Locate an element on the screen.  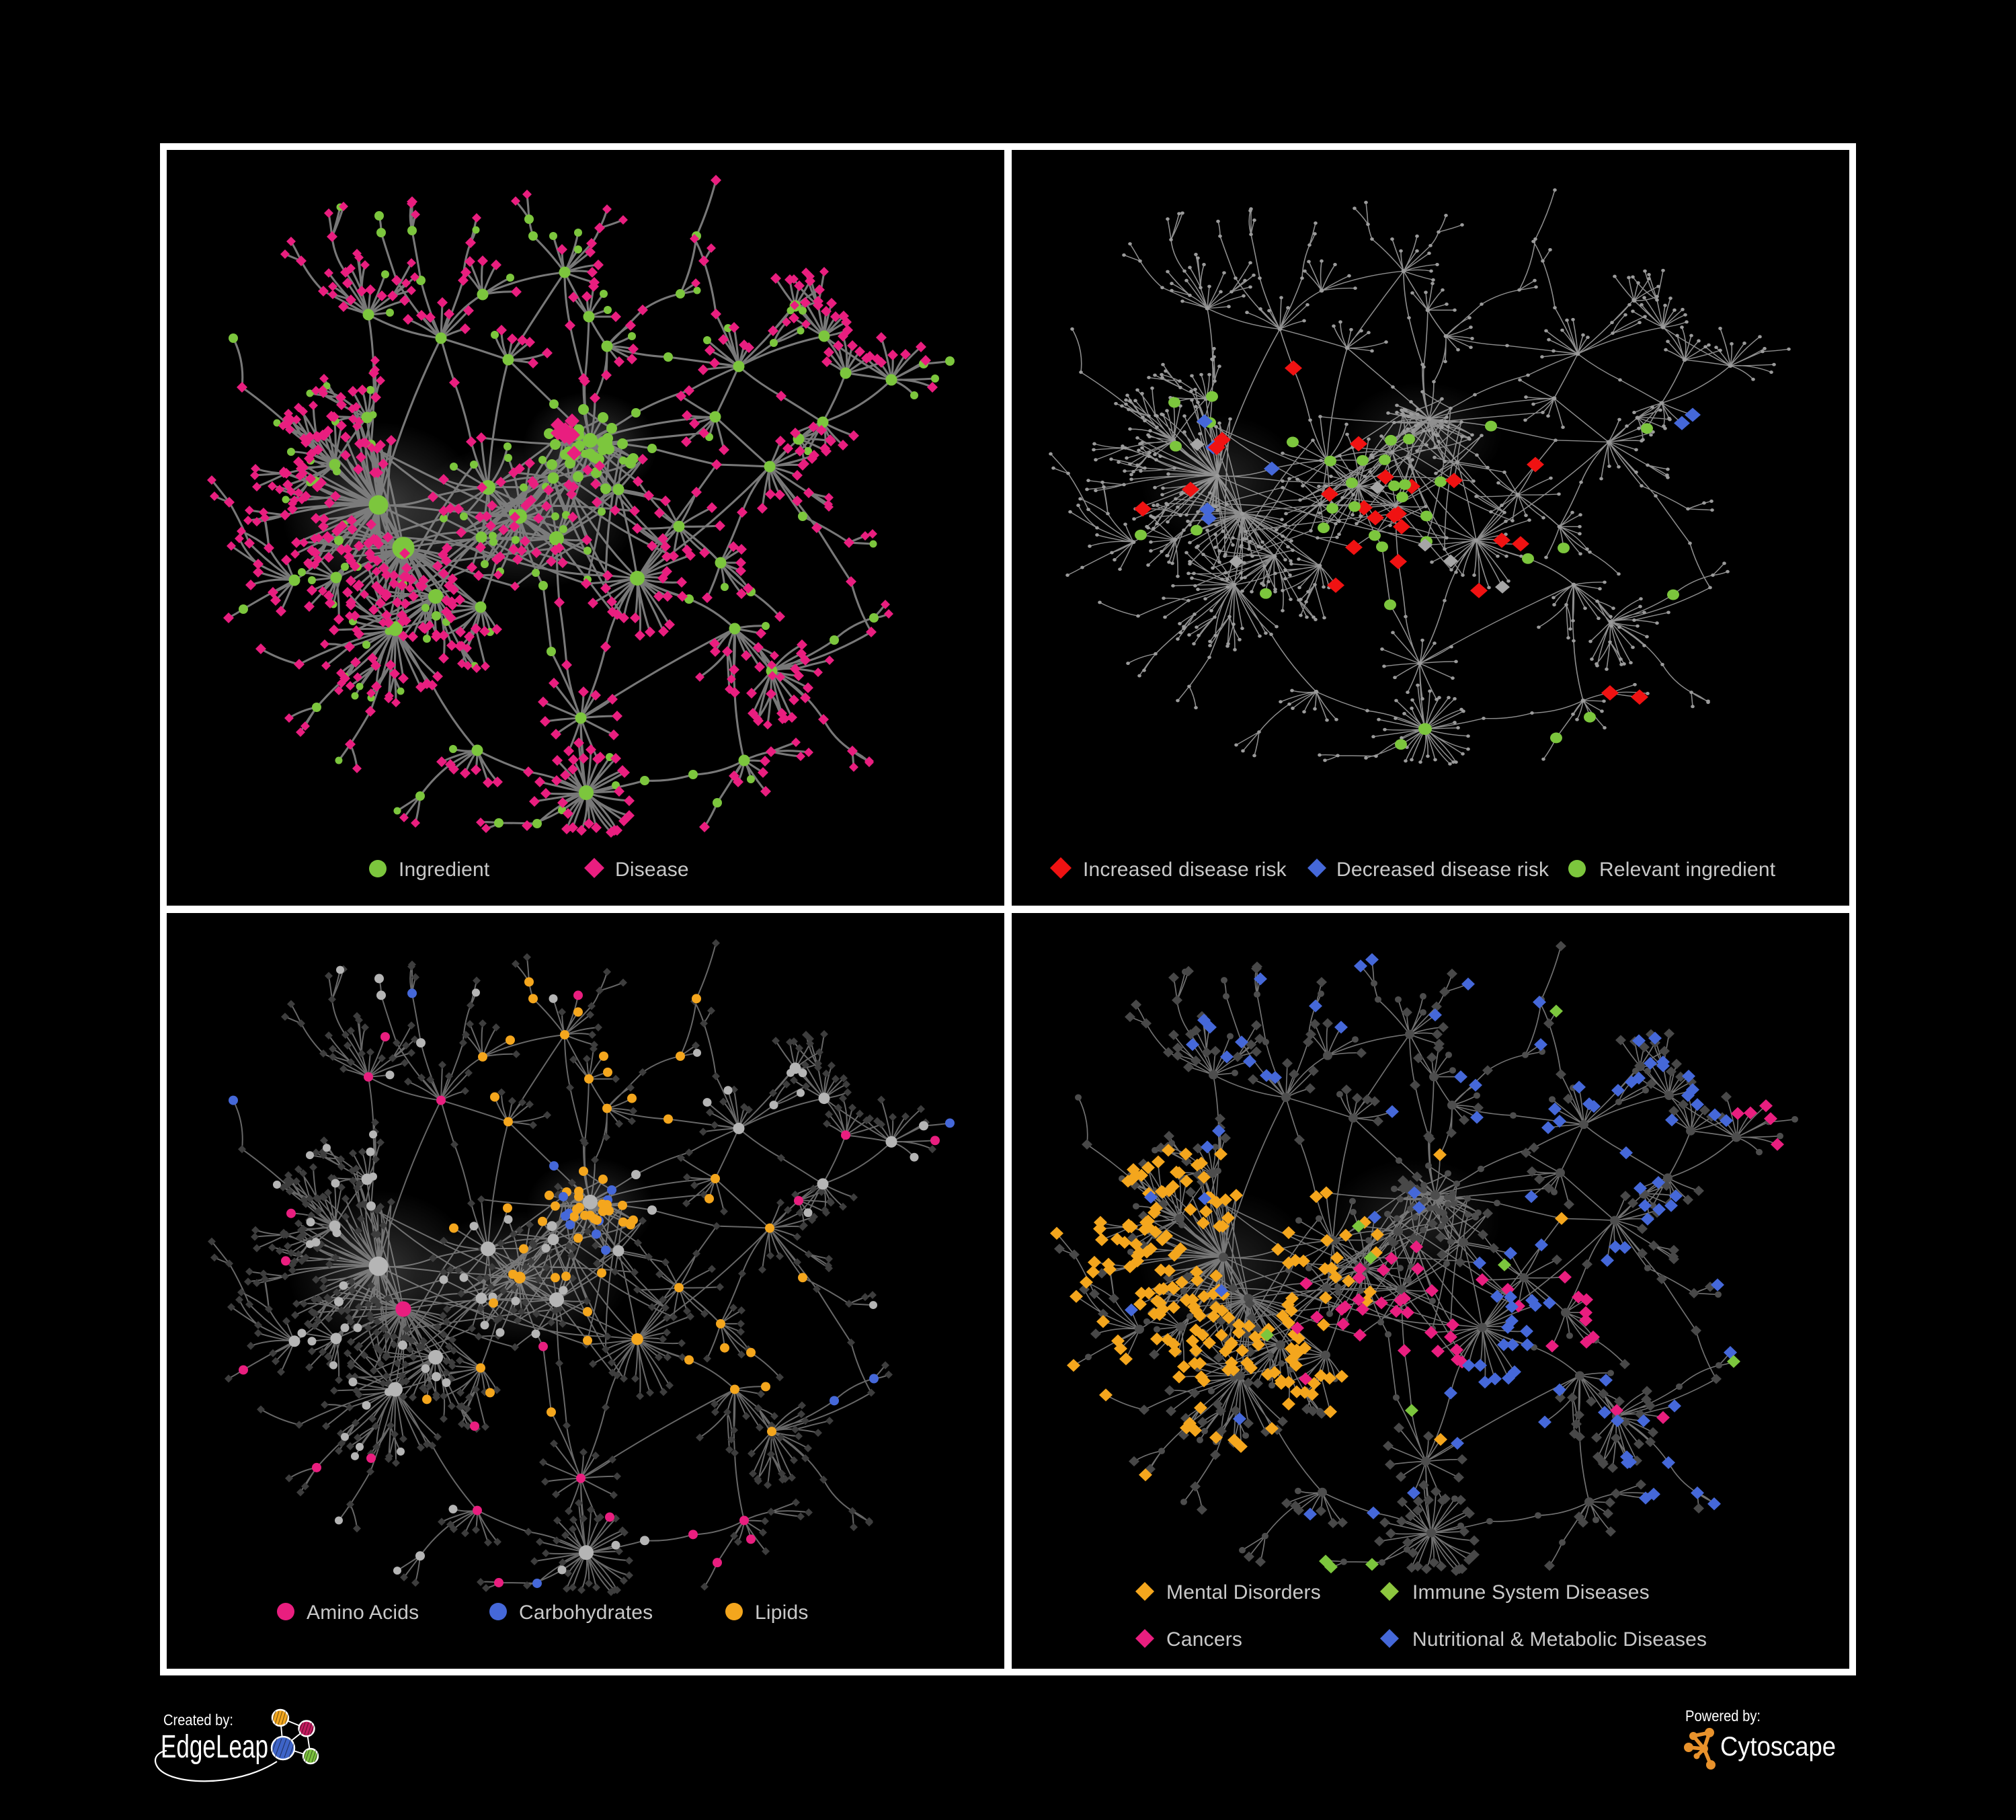
svg-text: Increased disease risk is located at coordinates (1185, 870).